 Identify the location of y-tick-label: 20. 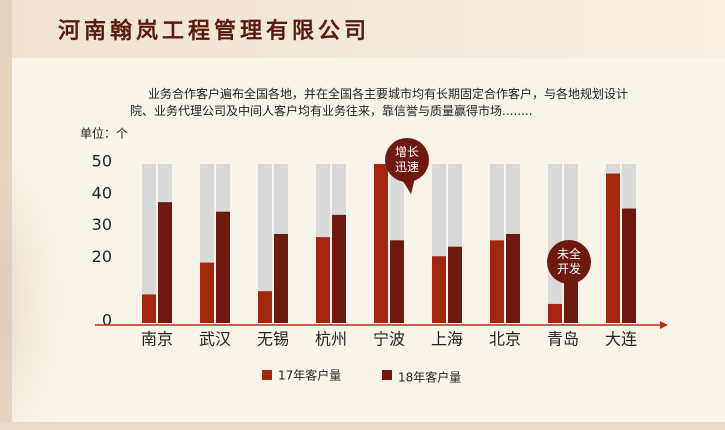
(102, 256).